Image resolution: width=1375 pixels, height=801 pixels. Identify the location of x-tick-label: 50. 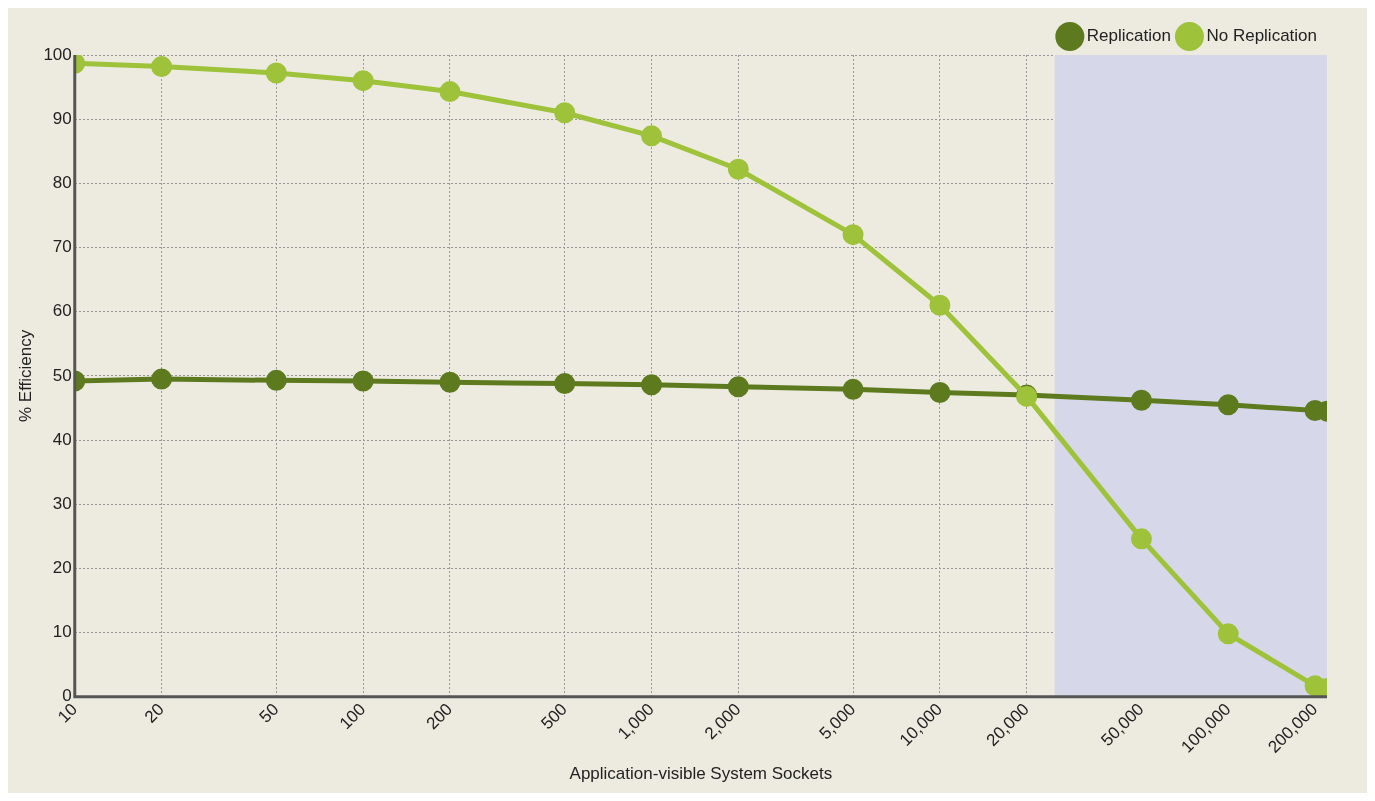
(269, 713).